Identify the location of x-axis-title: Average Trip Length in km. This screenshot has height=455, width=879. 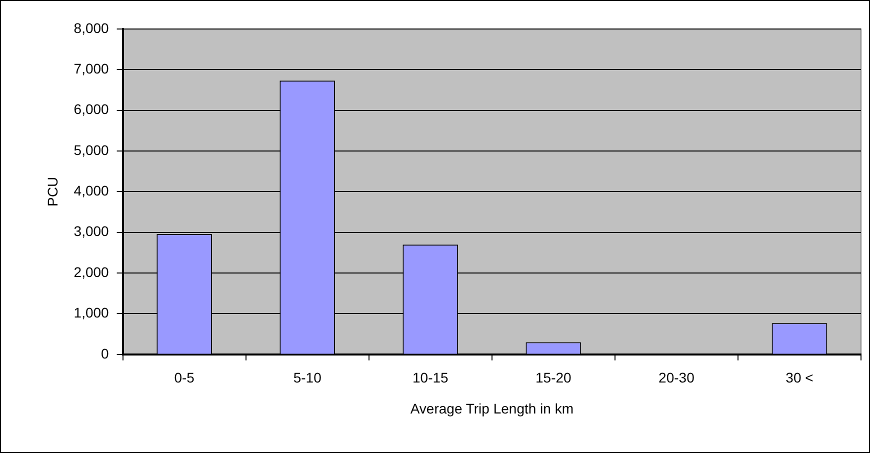
(492, 408).